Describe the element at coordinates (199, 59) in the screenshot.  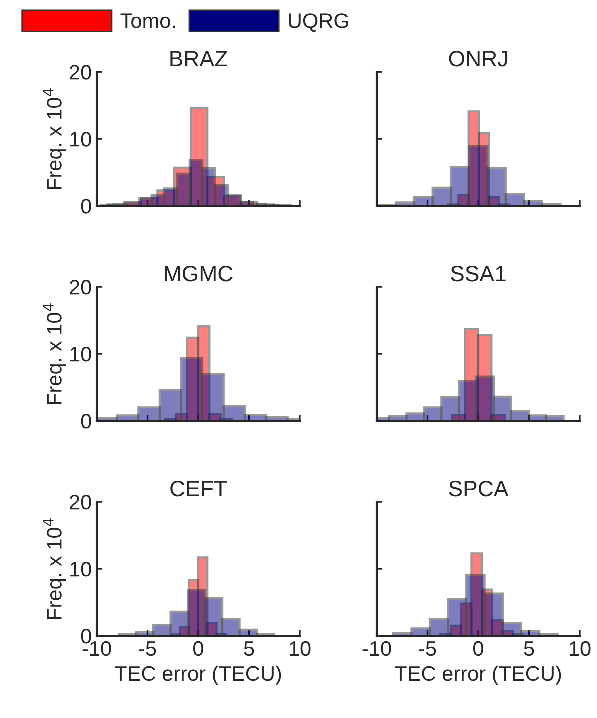
I see `chart-title: BRAZ` at that location.